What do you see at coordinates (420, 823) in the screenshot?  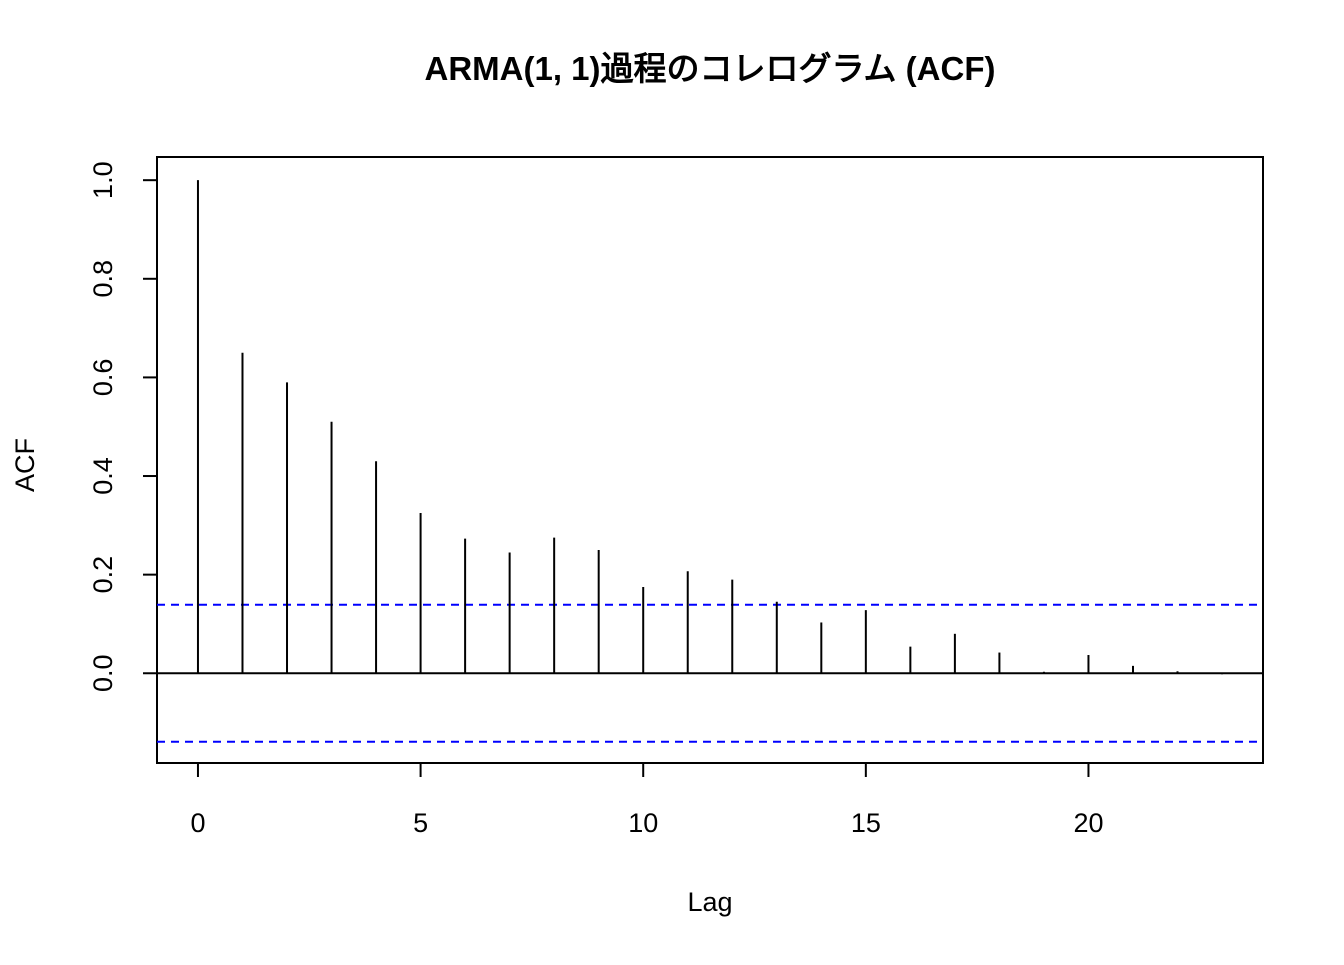 I see `x-tick-label: 5` at bounding box center [420, 823].